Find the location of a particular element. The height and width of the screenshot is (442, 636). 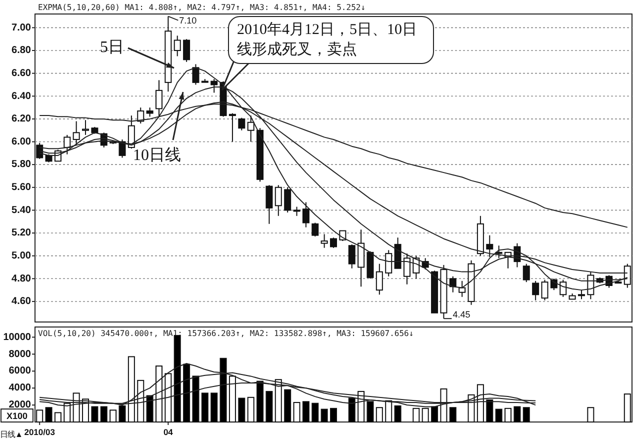

annotation: 10日线 is located at coordinates (157, 155).